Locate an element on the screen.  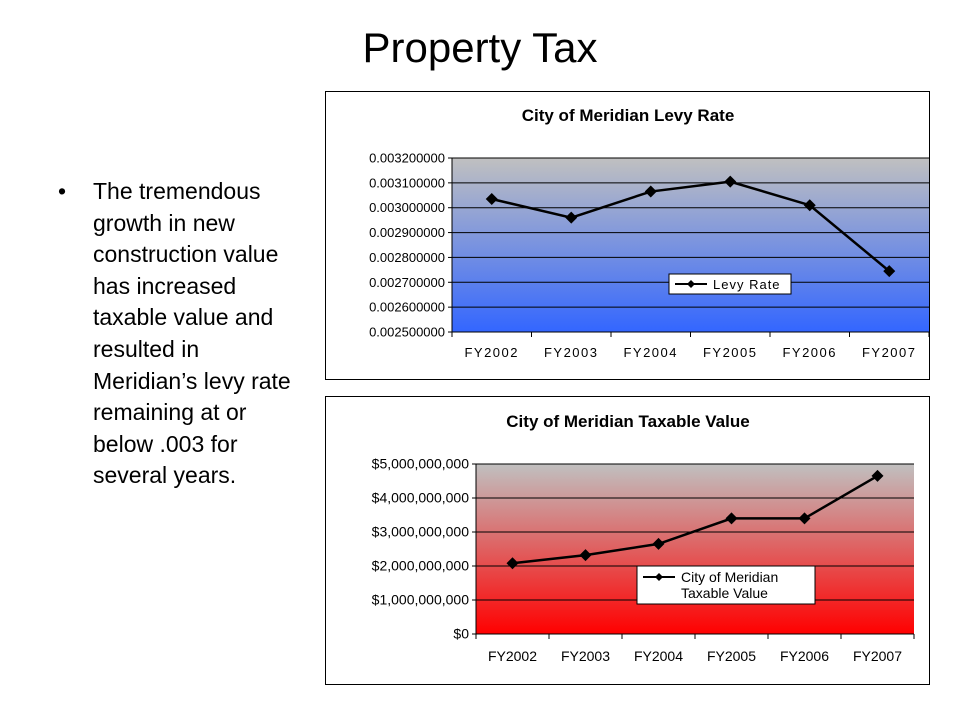
y-tick-label: $4,000,000,000 is located at coordinates (421, 498).